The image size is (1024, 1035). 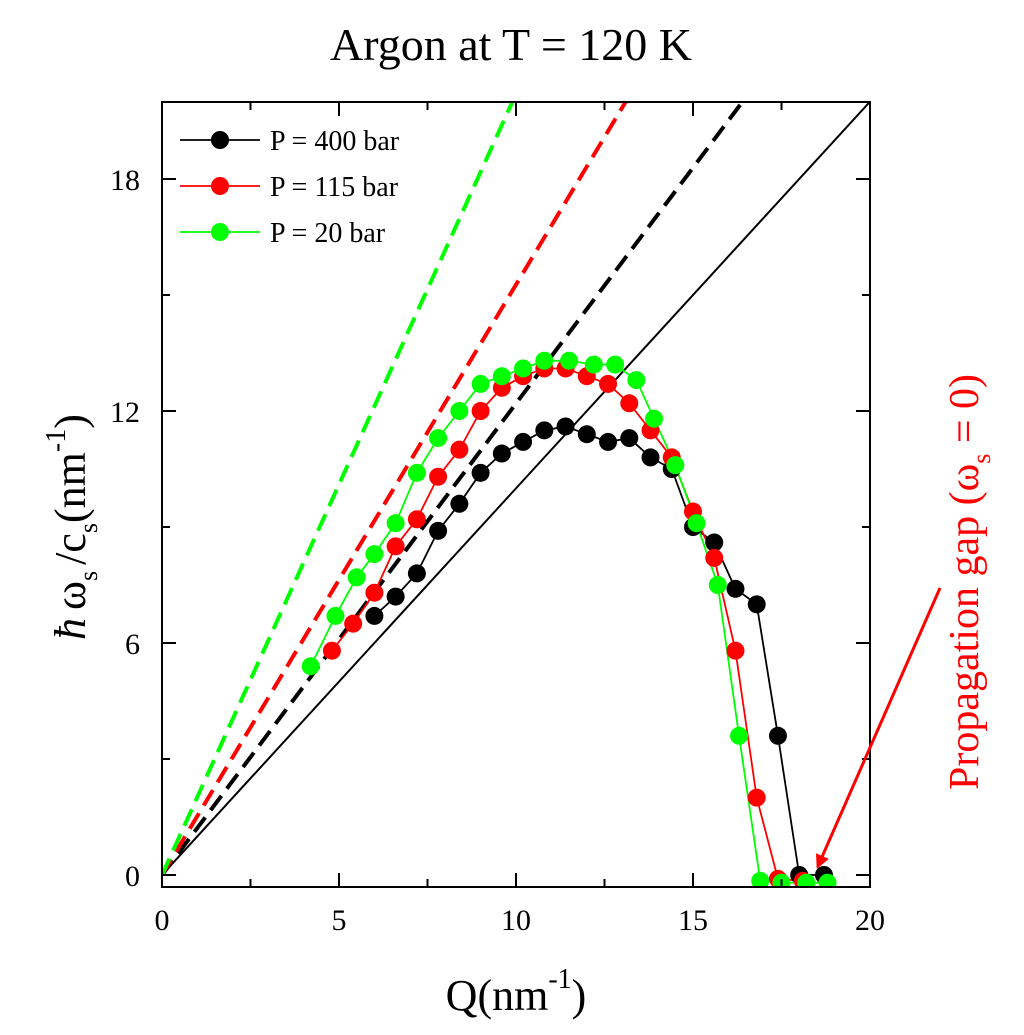 What do you see at coordinates (72, 527) in the screenshot?
I see `y-axis-label: ħωs/cs(nm-1)` at bounding box center [72, 527].